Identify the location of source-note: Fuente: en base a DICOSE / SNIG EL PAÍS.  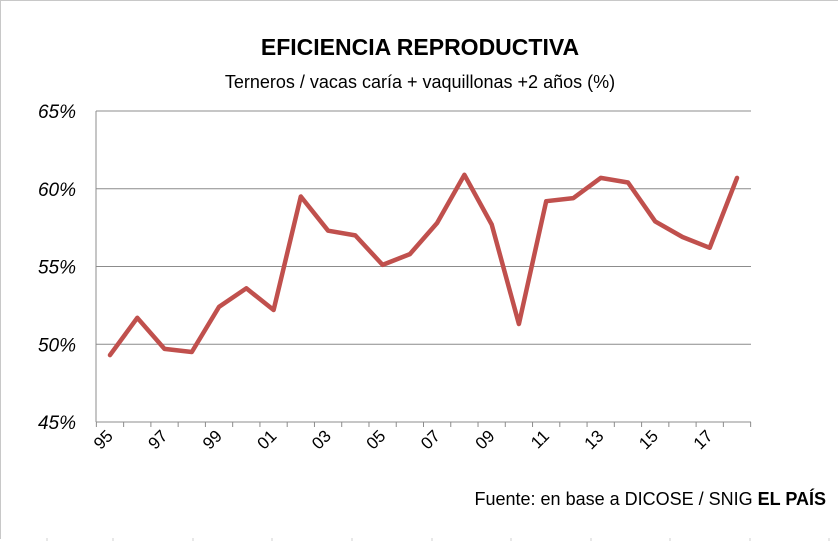
(651, 499).